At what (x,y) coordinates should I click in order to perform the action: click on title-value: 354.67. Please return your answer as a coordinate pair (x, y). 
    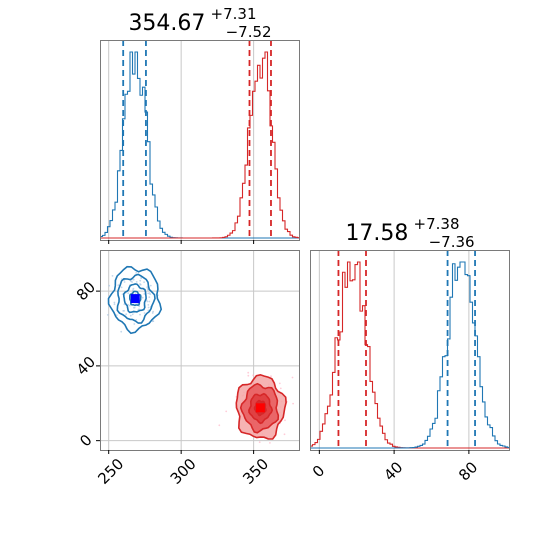
    Looking at the image, I should click on (166, 23).